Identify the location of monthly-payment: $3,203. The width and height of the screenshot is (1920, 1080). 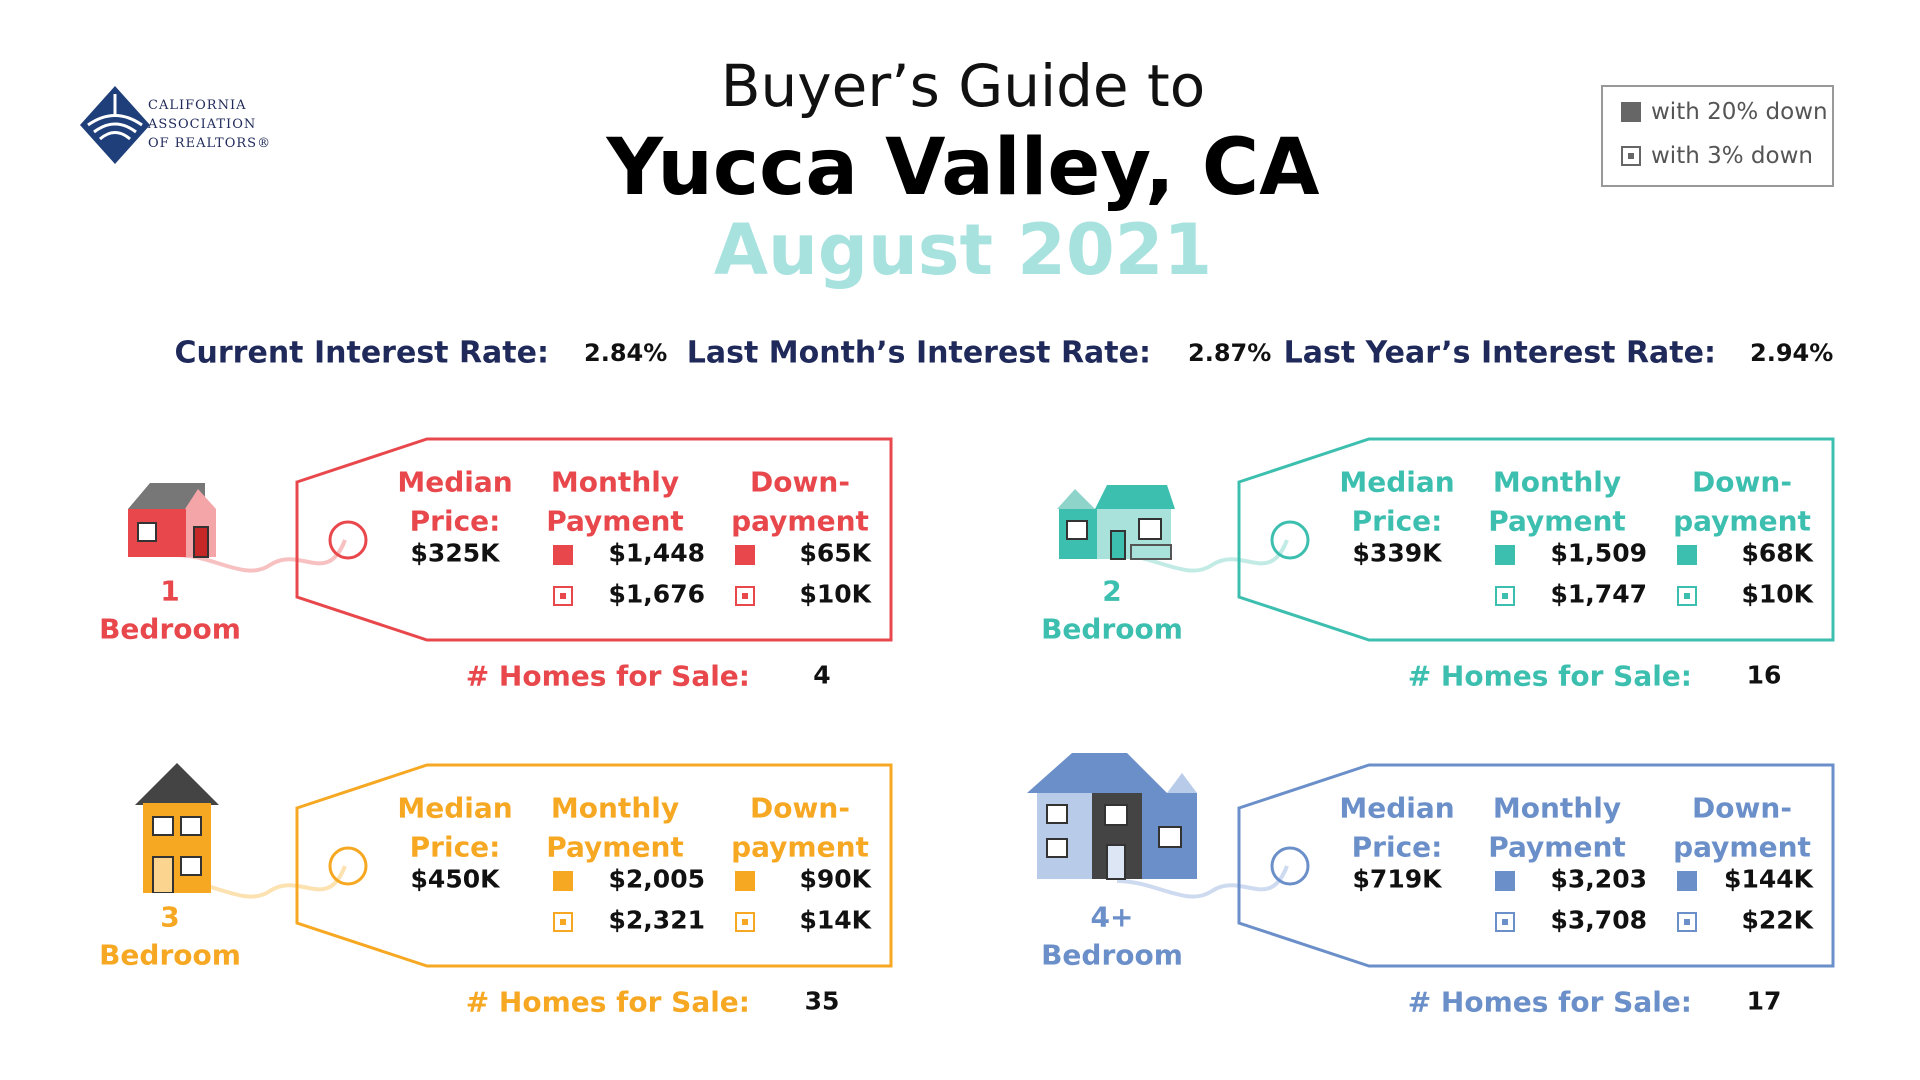
(1598, 879).